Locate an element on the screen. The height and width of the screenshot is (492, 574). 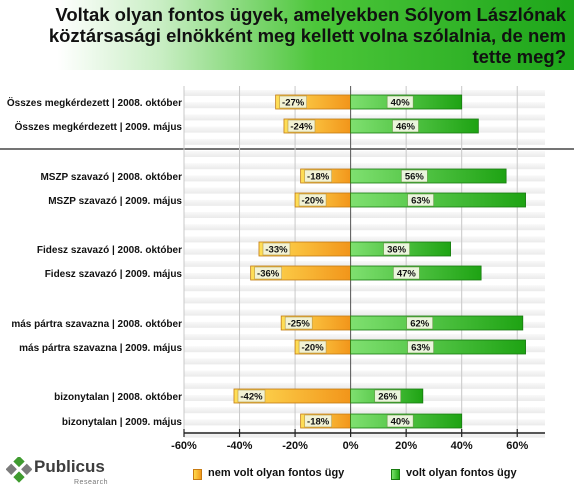
data-label-negative: -25% is located at coordinates (299, 324).